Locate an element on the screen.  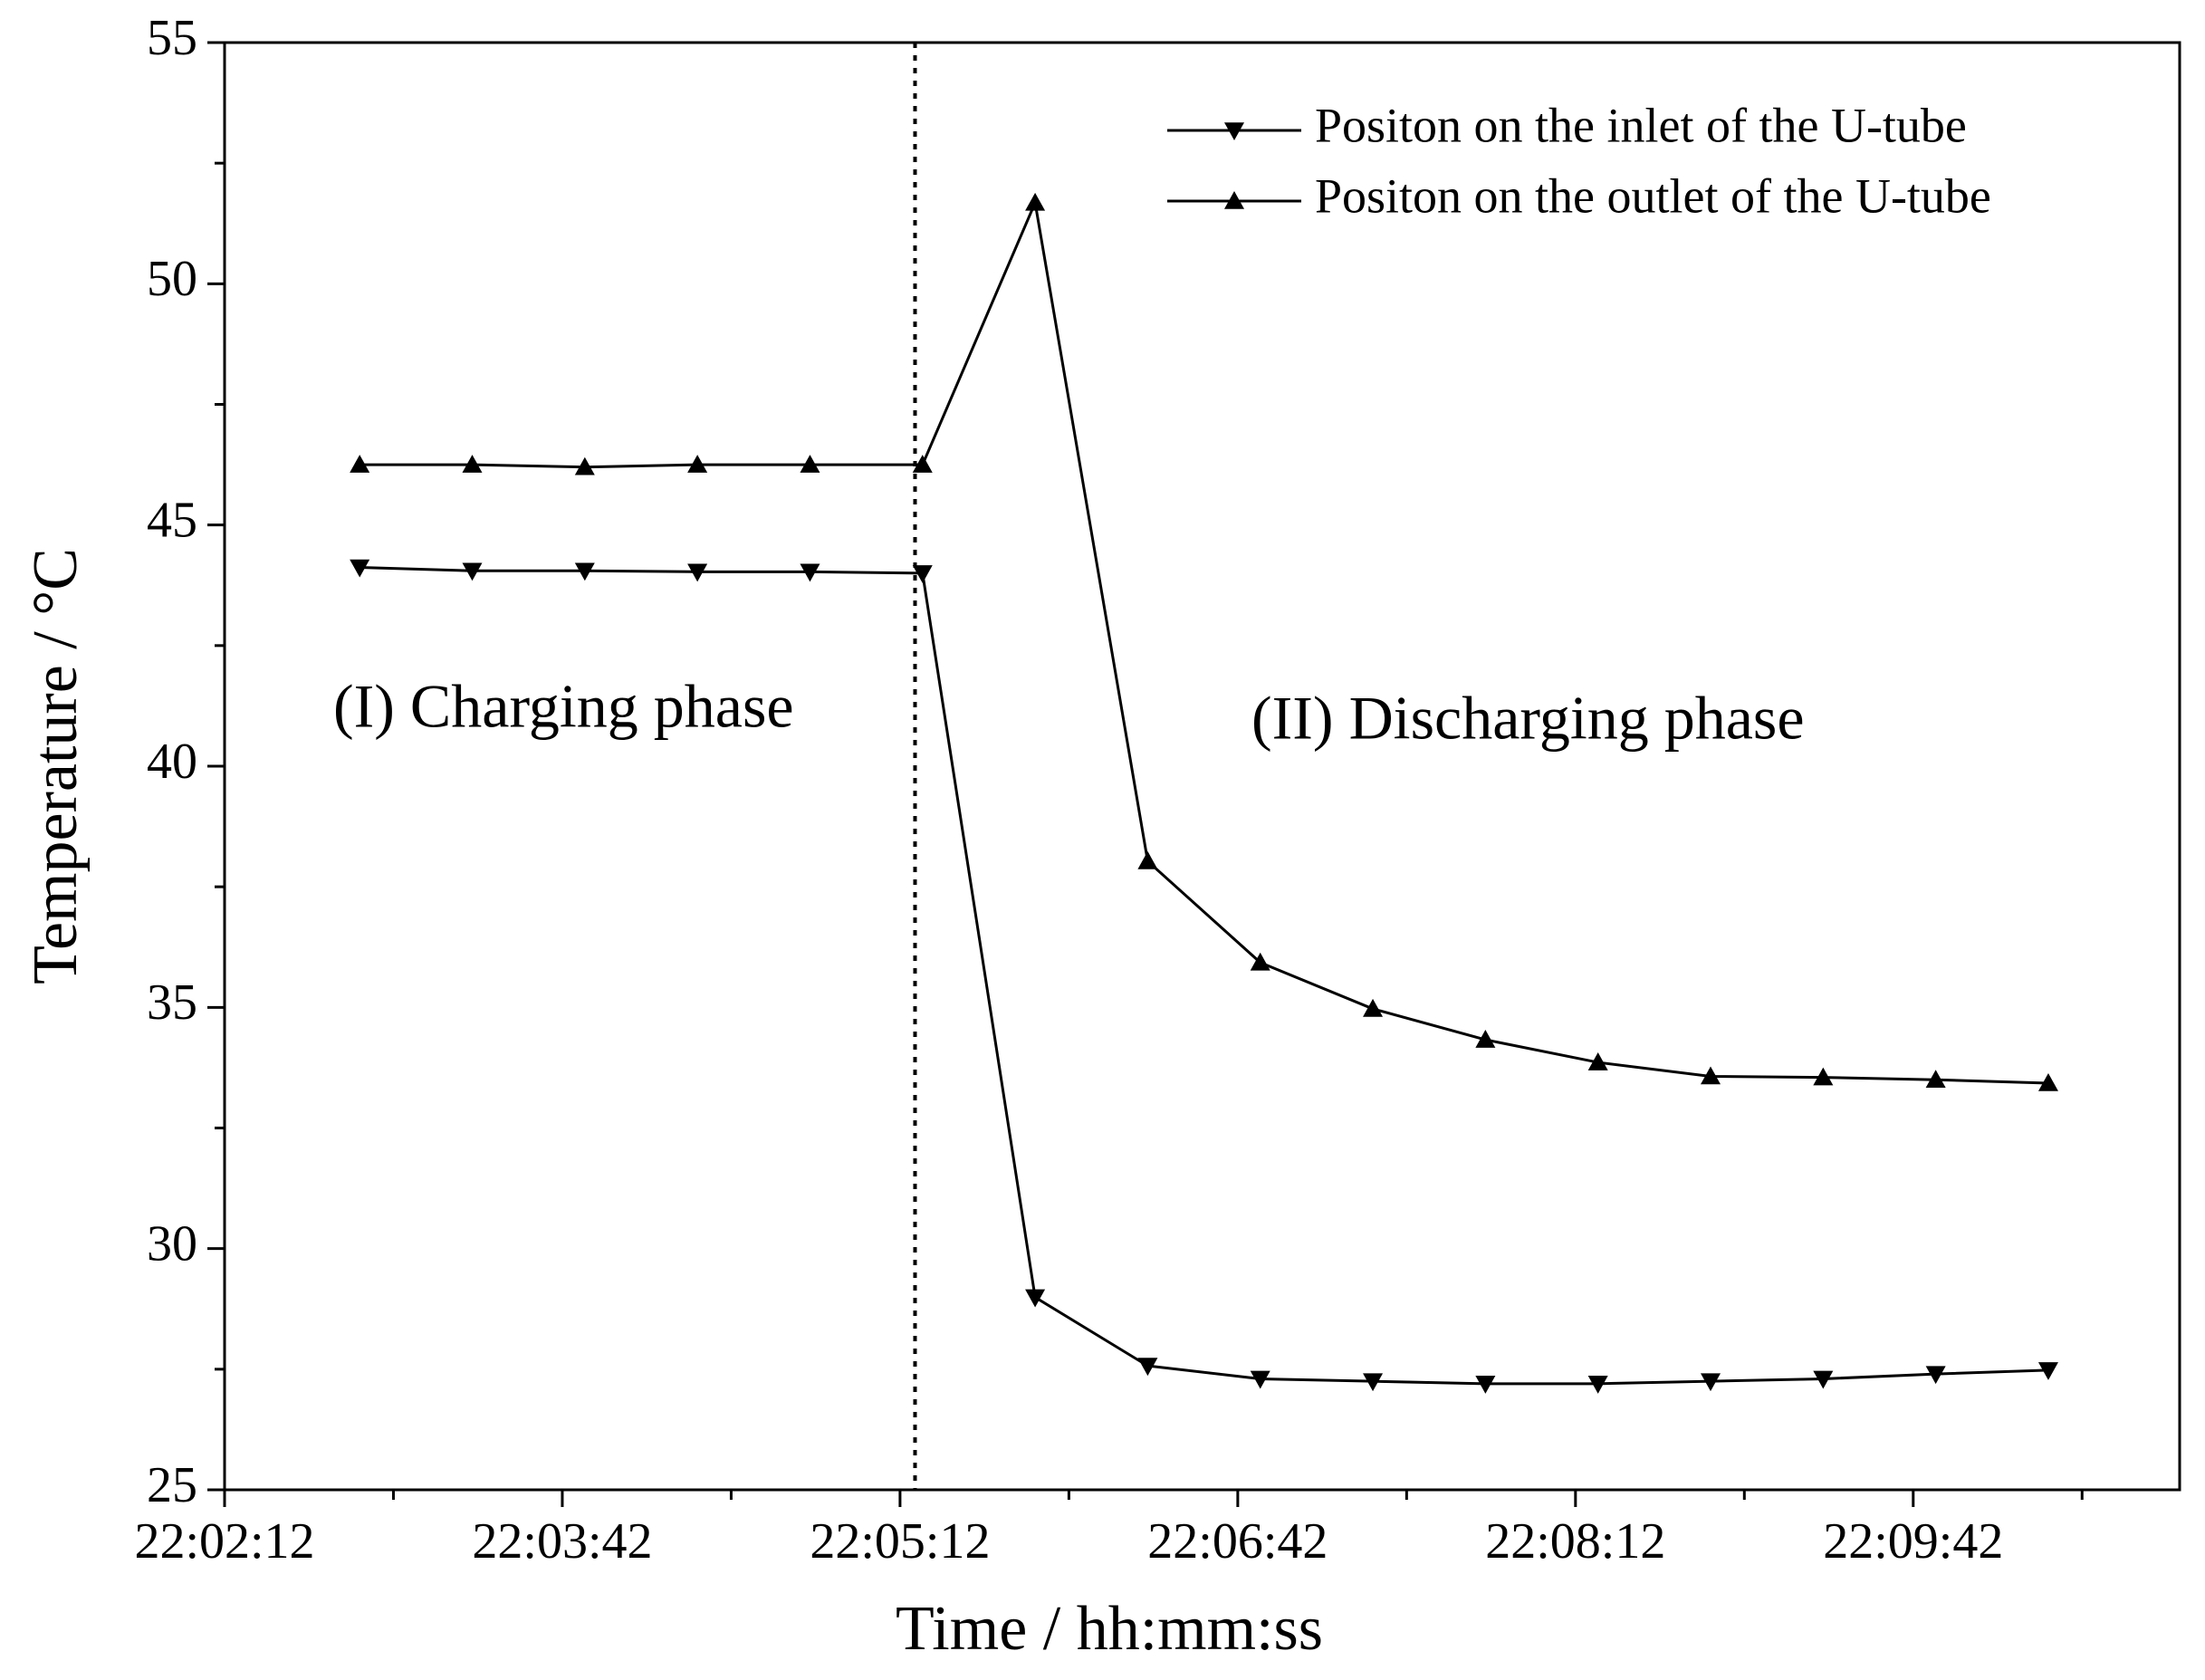
y-tick-label: 45 is located at coordinates (172, 521).